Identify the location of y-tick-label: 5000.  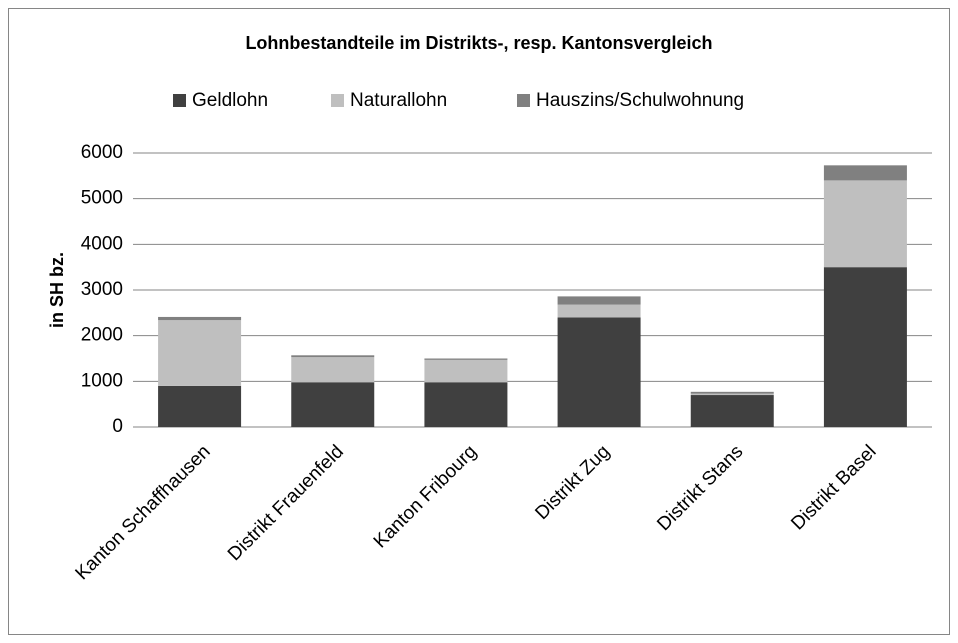
(102, 198).